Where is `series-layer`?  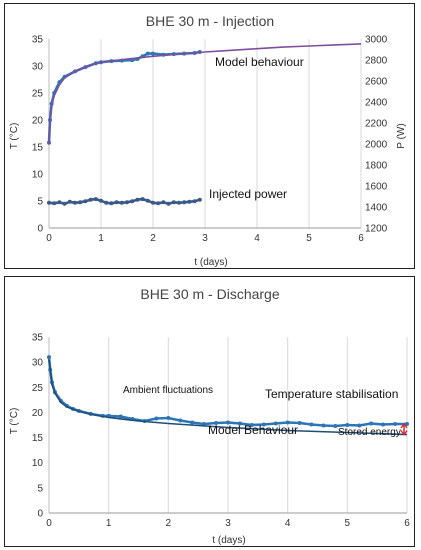 series-layer is located at coordinates (228, 395).